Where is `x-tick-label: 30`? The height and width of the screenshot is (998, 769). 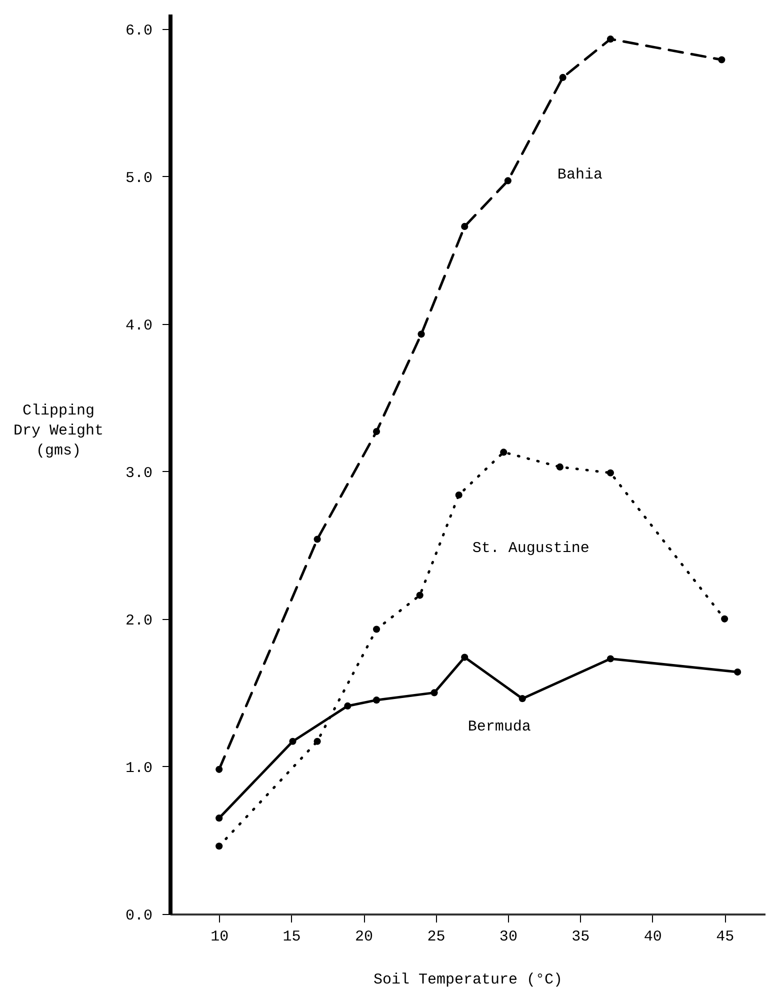
x-tick-label: 30 is located at coordinates (508, 937).